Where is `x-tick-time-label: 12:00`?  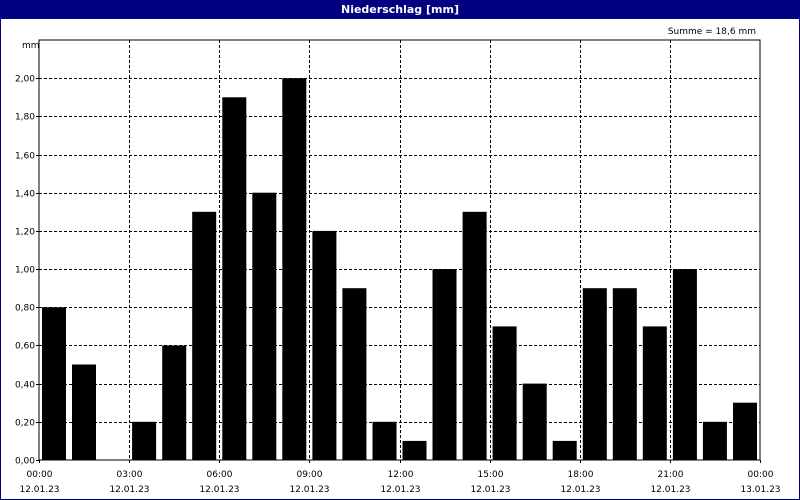 x-tick-time-label: 12:00 is located at coordinates (401, 475).